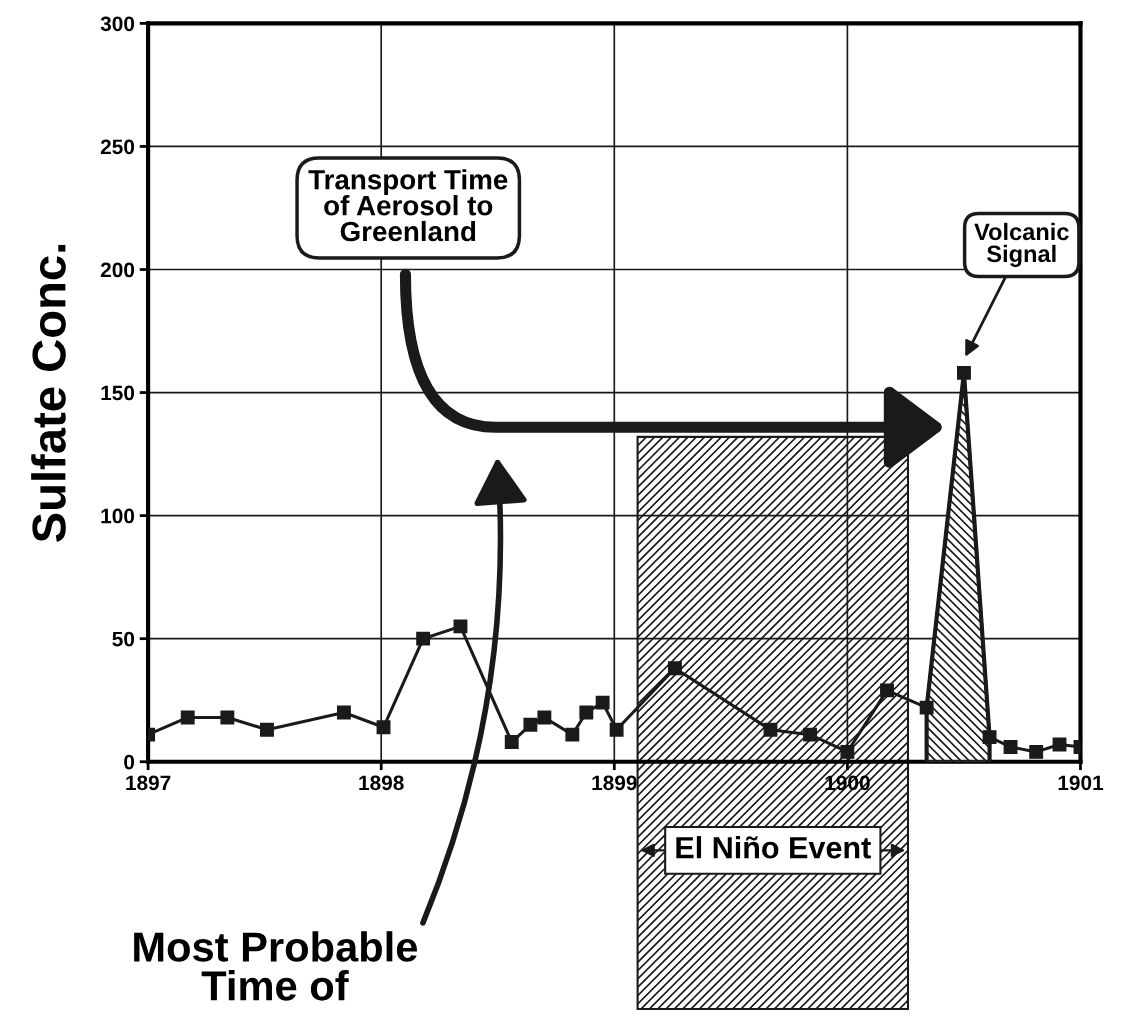  I want to click on y-tick-label: 100, so click(118, 516).